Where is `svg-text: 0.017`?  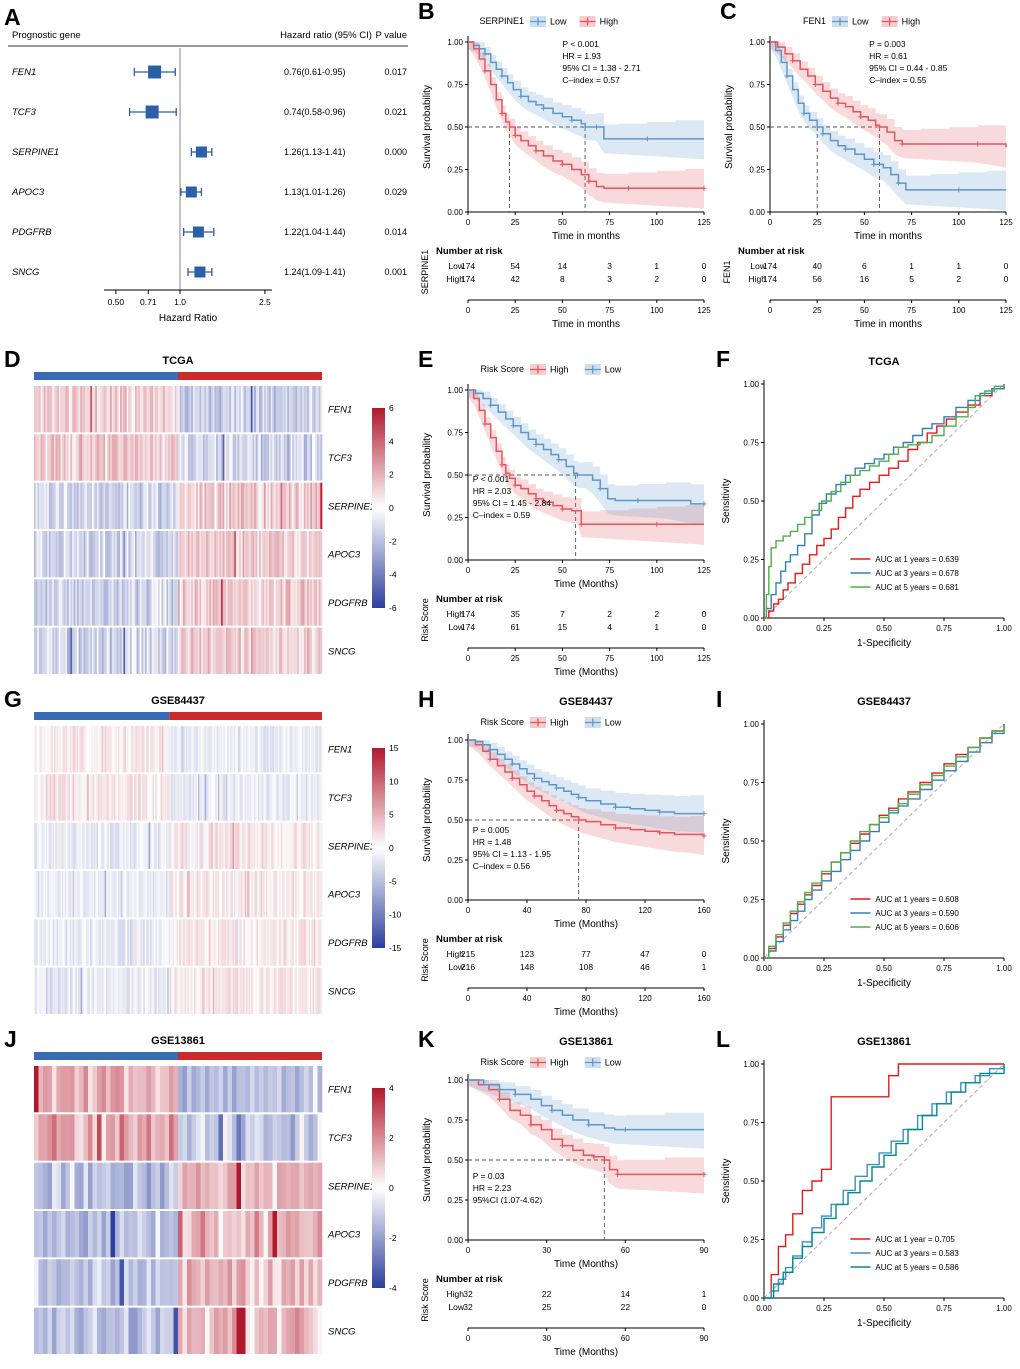
svg-text: 0.017 is located at coordinates (395, 72).